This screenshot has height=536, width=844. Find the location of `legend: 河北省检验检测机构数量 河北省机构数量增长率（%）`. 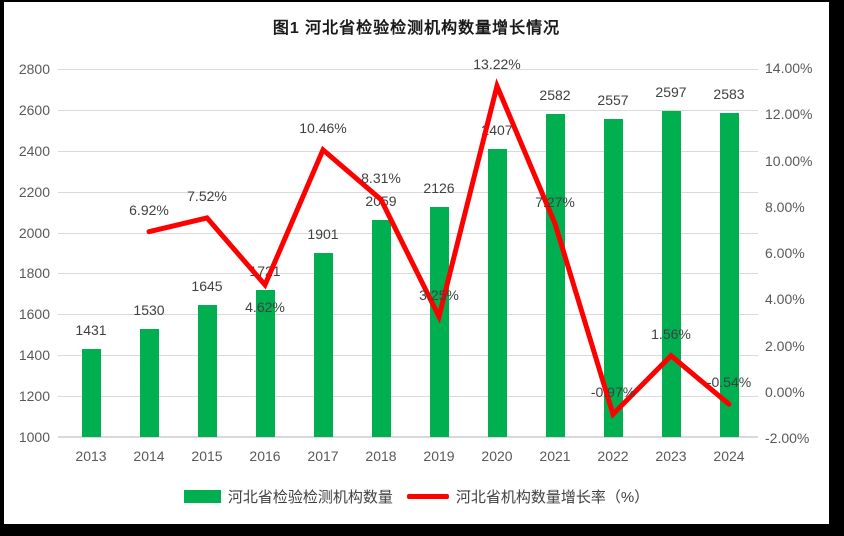

legend: 河北省检验检测机构数量 河北省机构数量增长率（%） is located at coordinates (416, 496).